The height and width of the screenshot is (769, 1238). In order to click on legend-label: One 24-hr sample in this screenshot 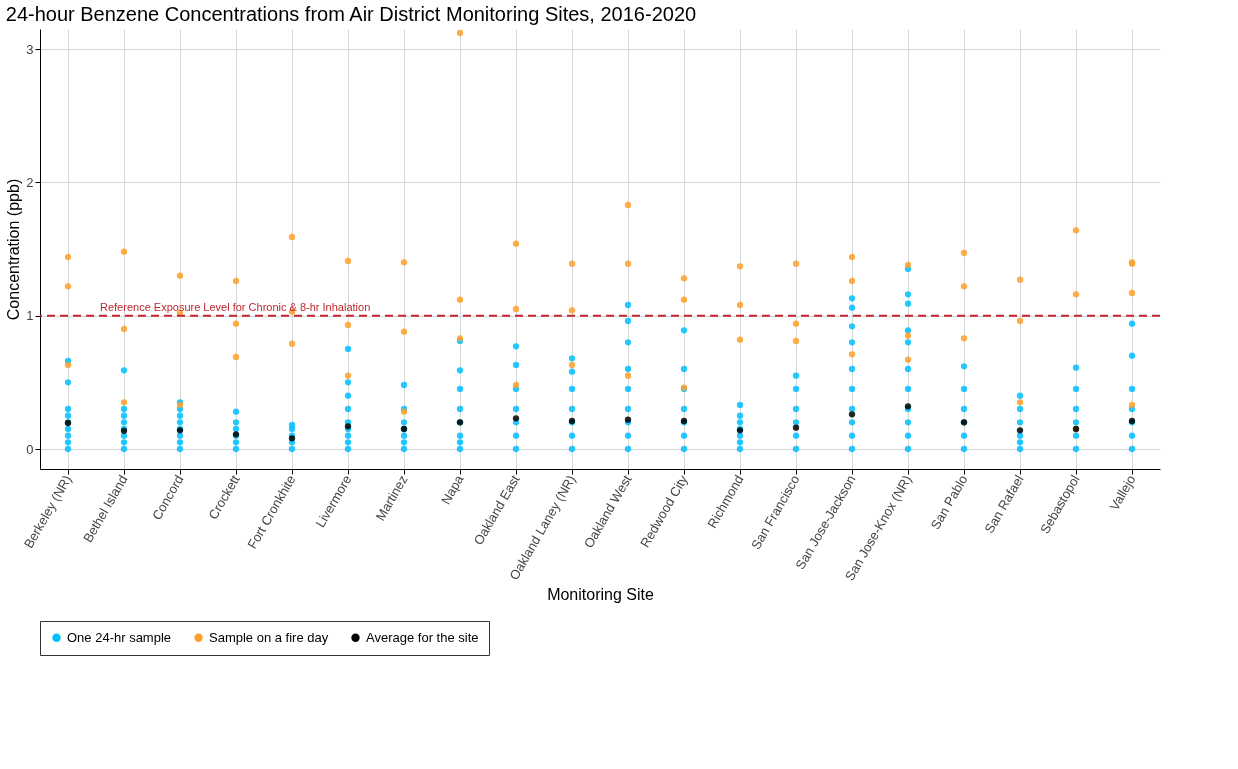, I will do `click(119, 637)`.